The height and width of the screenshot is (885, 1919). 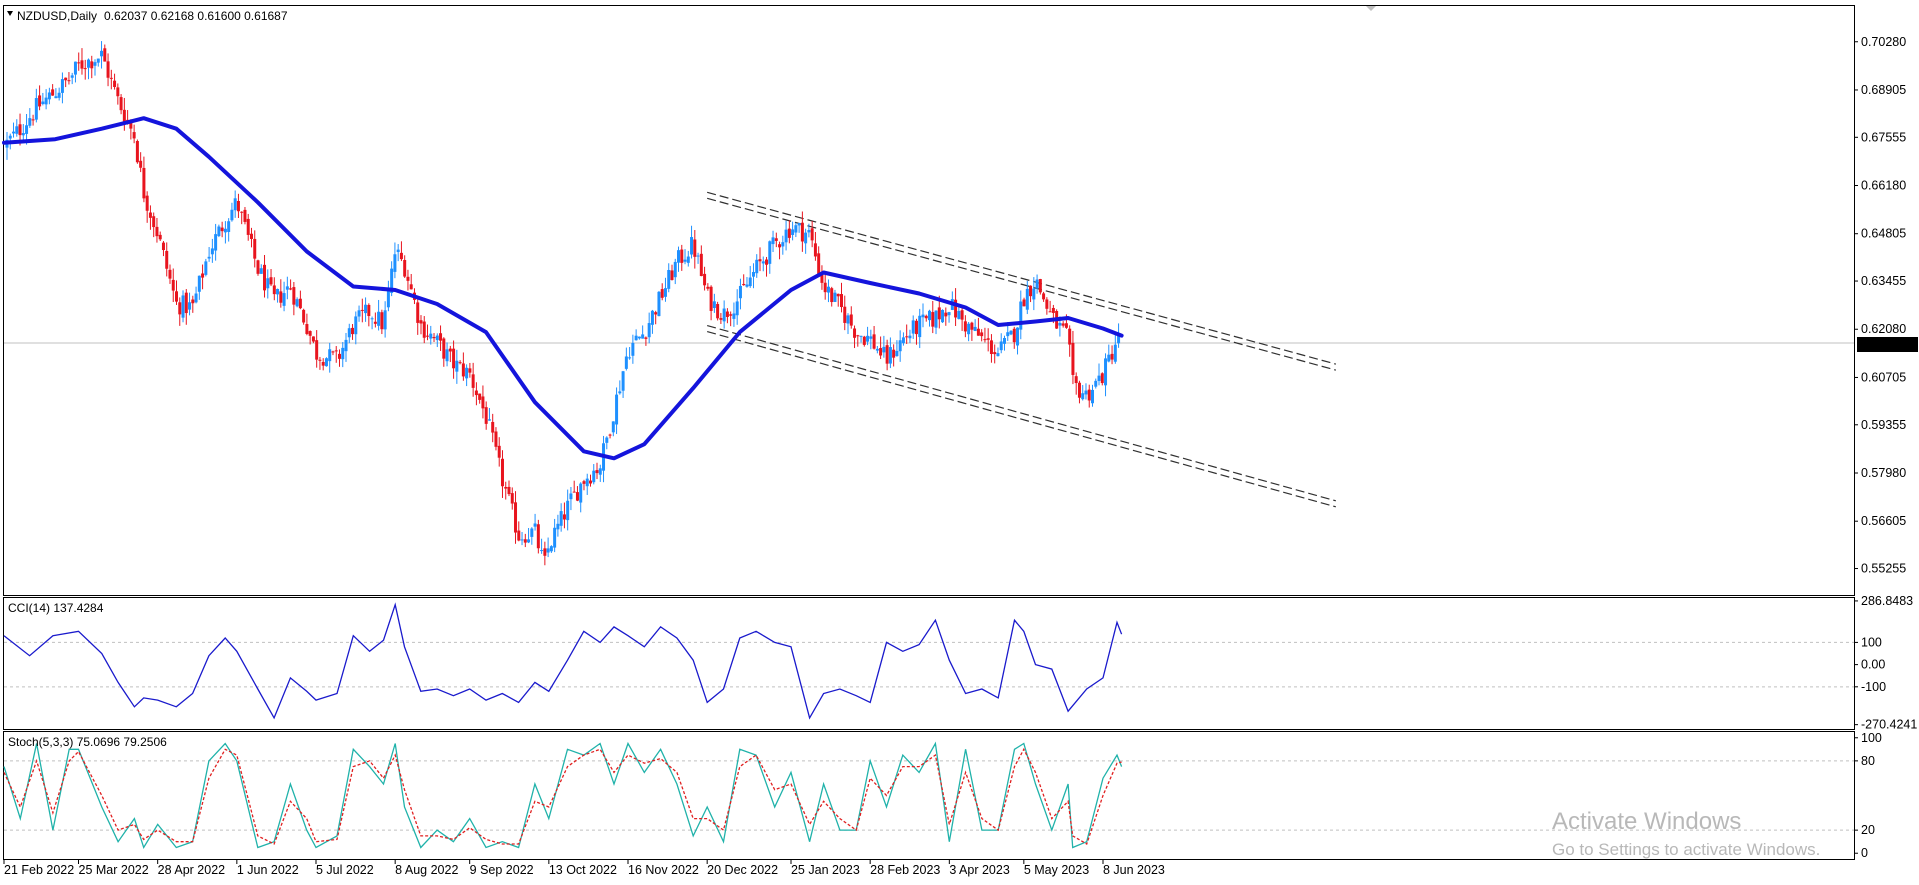 I want to click on stoch-panel: 100 80 20 0 Stoch(5,3,3) 75.0696 79.2506, so click(x=942, y=795).